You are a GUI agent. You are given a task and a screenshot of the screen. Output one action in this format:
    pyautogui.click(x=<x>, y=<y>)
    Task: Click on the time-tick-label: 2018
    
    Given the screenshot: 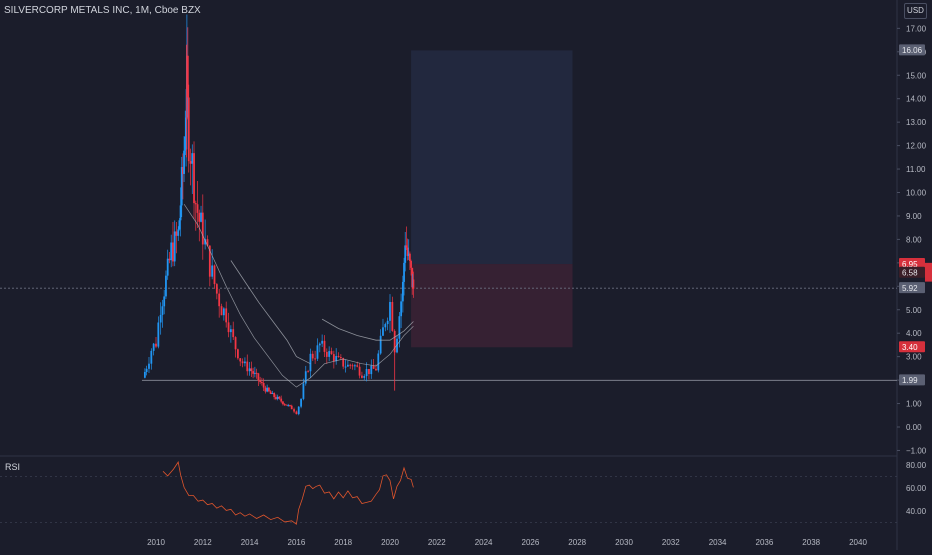 What is the action you would take?
    pyautogui.click(x=343, y=542)
    